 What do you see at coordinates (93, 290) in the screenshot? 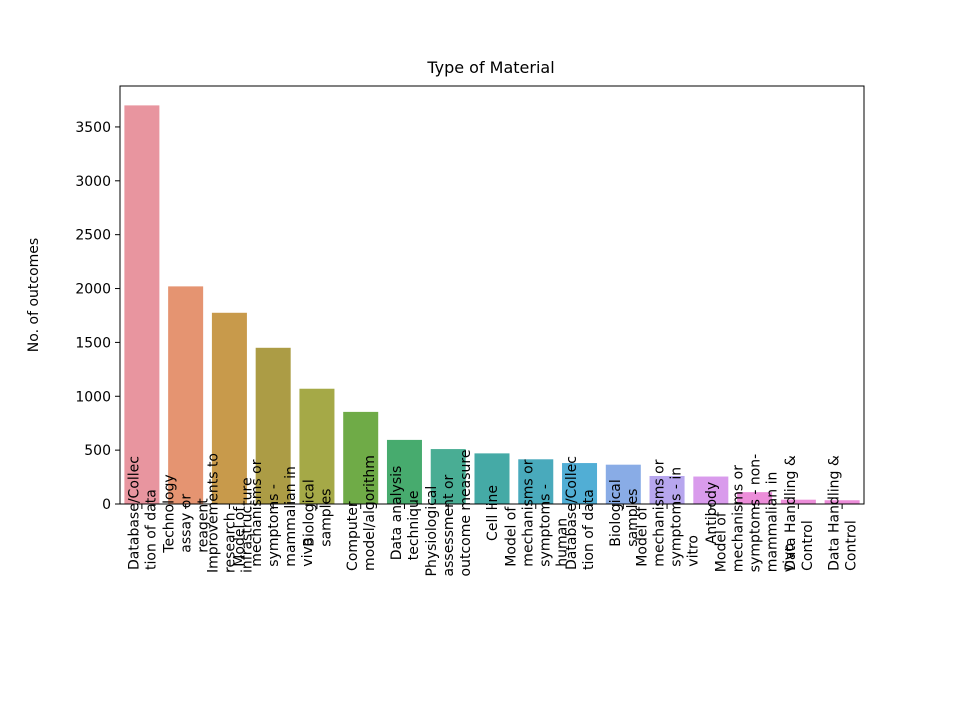
I see `y-tick-label: 2000` at bounding box center [93, 290].